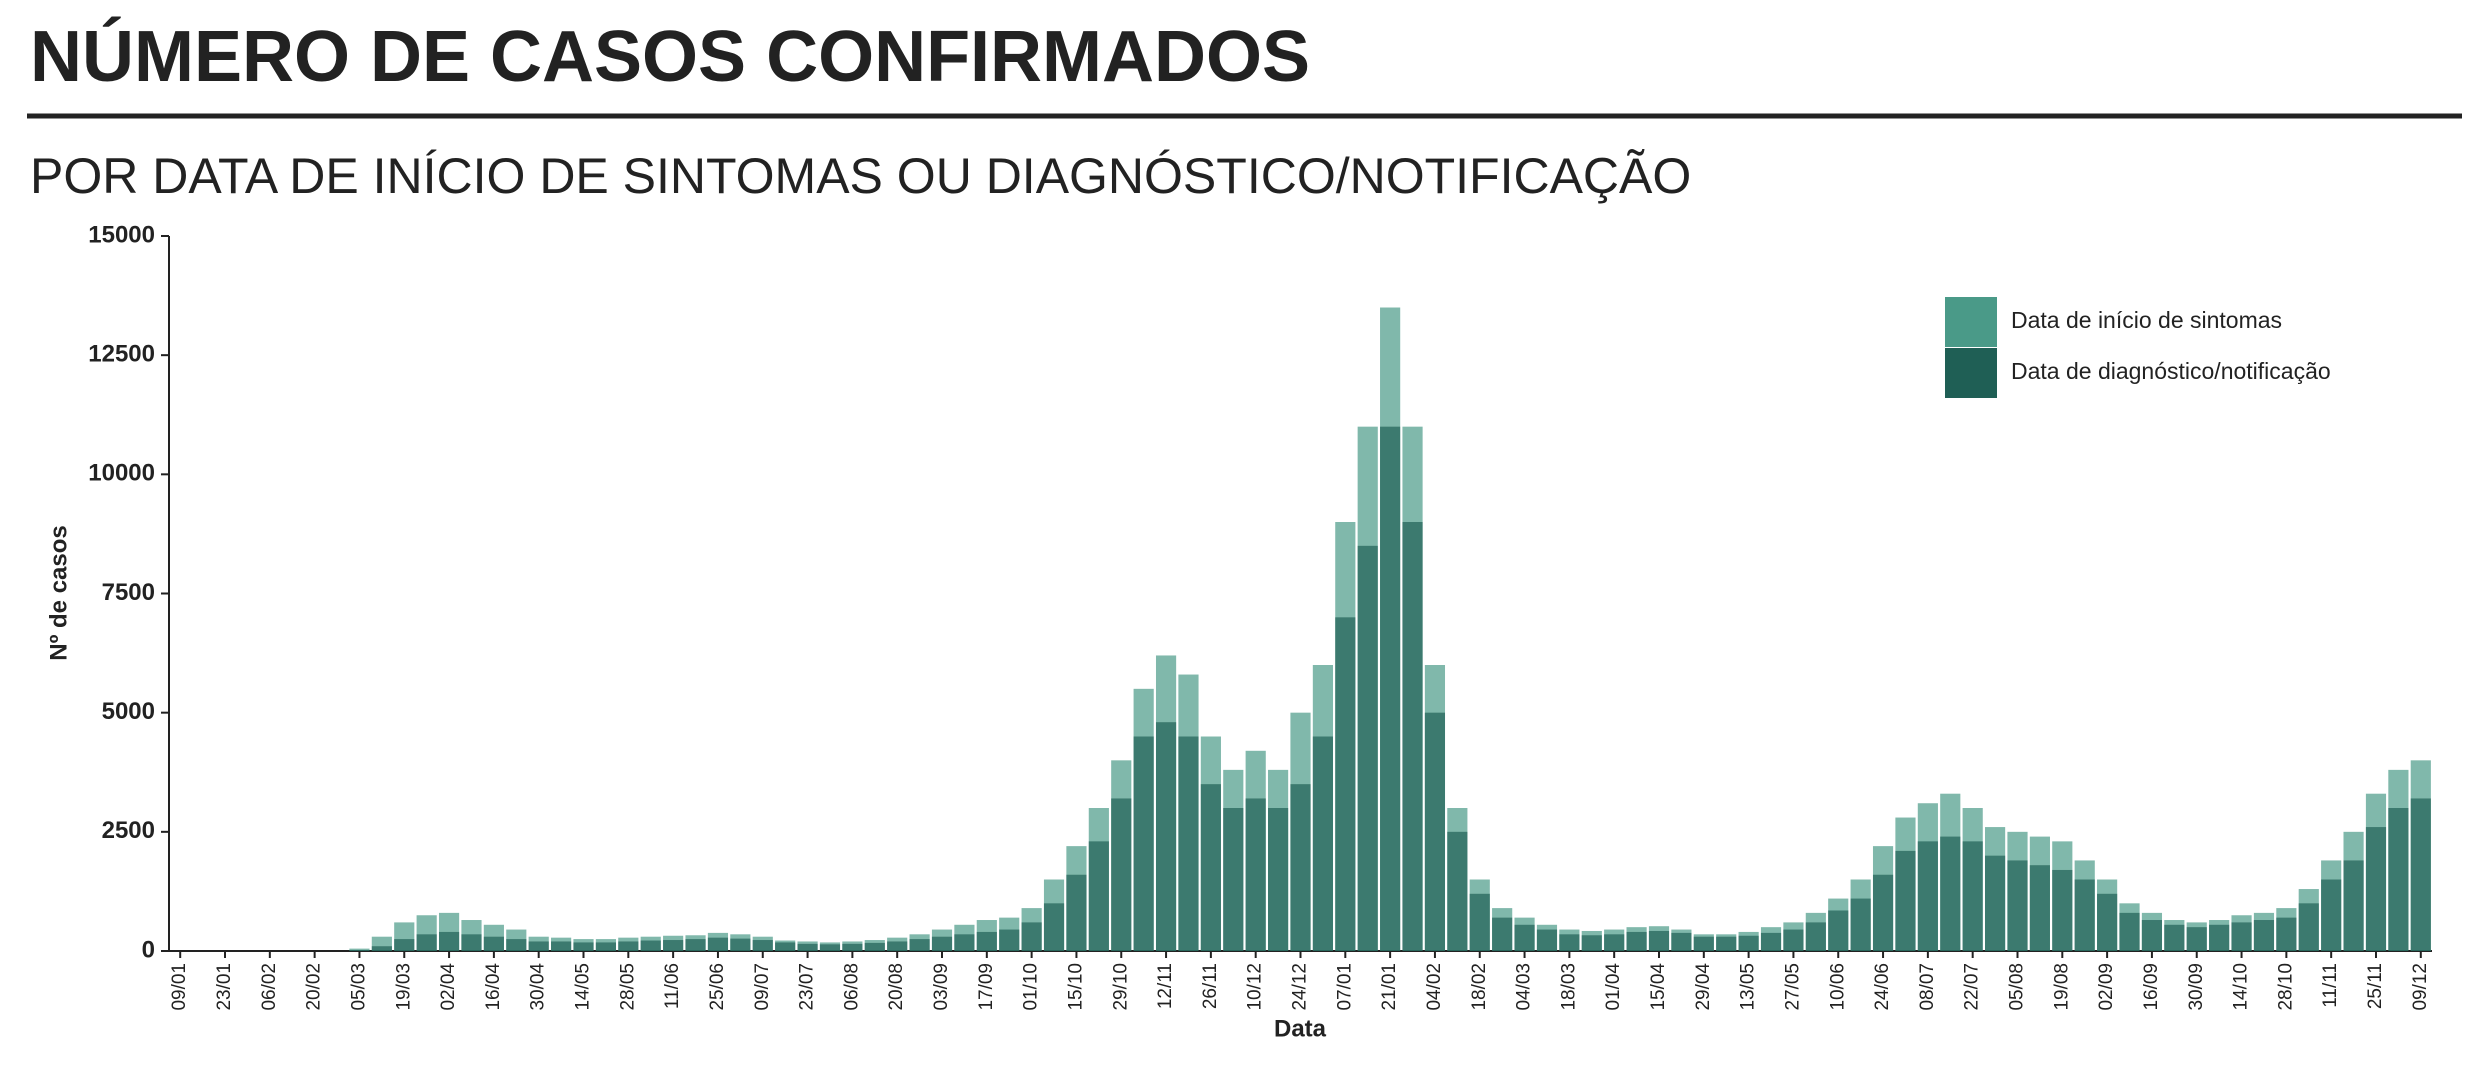  What do you see at coordinates (1165, 986) in the screenshot?
I see `x-tick-label: 12/11` at bounding box center [1165, 986].